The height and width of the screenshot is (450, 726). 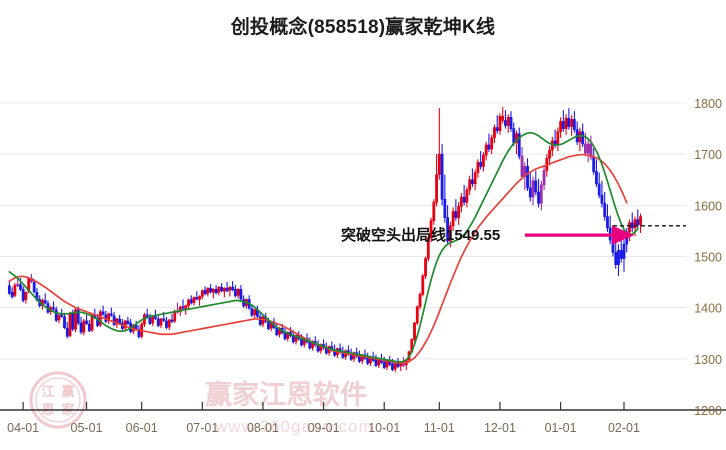 What do you see at coordinates (142, 428) in the screenshot?
I see `x-tick-label: 06-01` at bounding box center [142, 428].